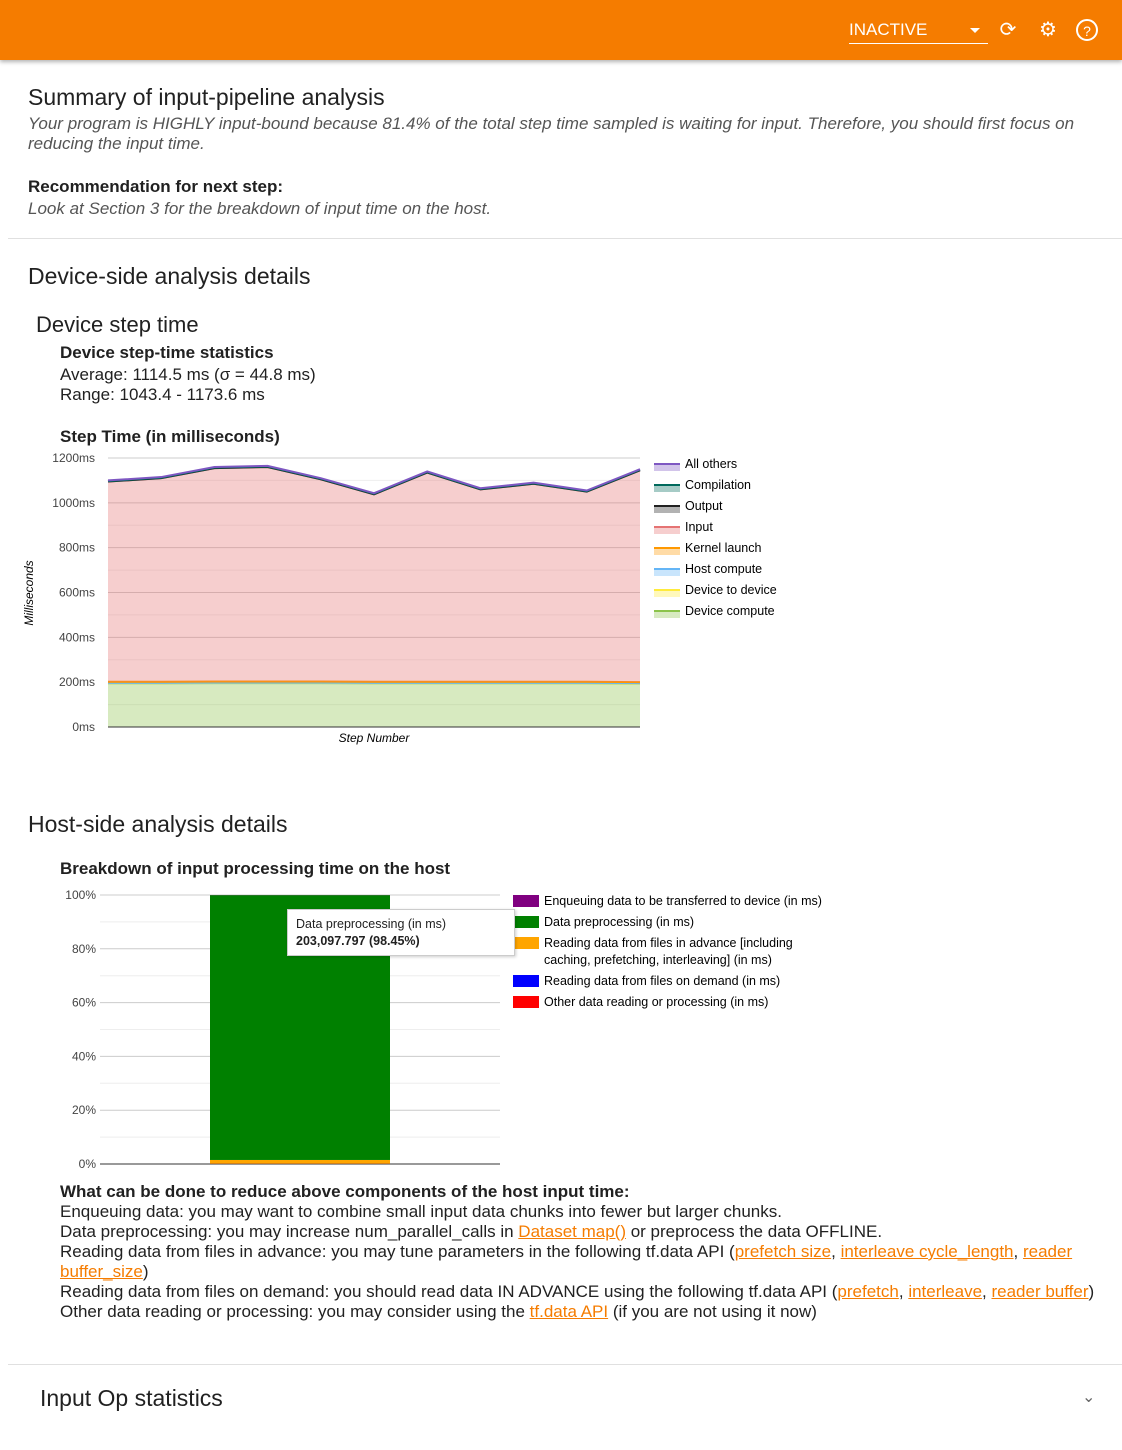 Image resolution: width=1122 pixels, height=1450 pixels. What do you see at coordinates (1089, 1397) in the screenshot?
I see `expand-chevron-icon: ⌄` at bounding box center [1089, 1397].